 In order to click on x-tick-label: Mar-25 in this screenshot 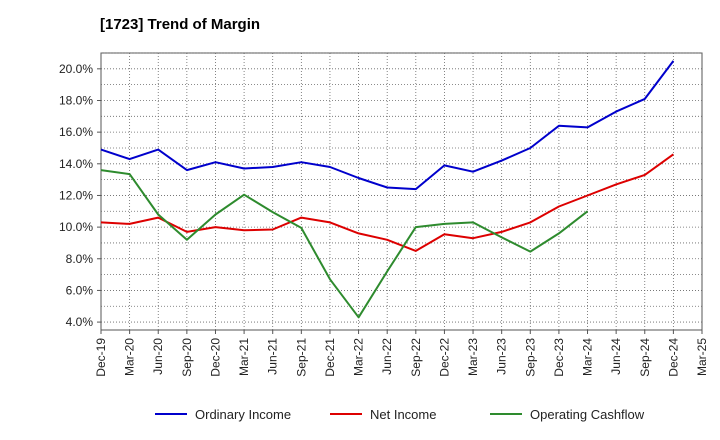, I will do `click(702, 357)`.